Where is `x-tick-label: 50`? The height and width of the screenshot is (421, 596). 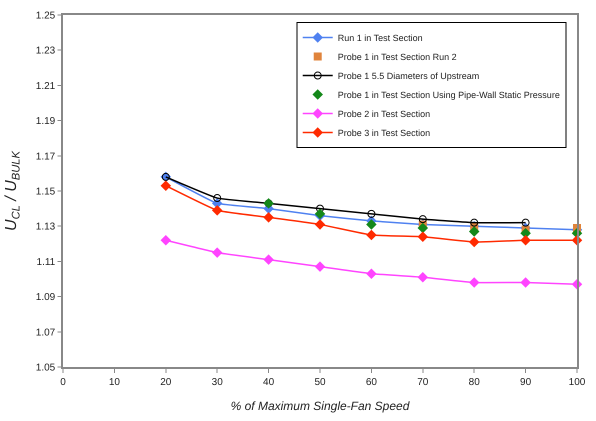
x-tick-label: 50 is located at coordinates (320, 382).